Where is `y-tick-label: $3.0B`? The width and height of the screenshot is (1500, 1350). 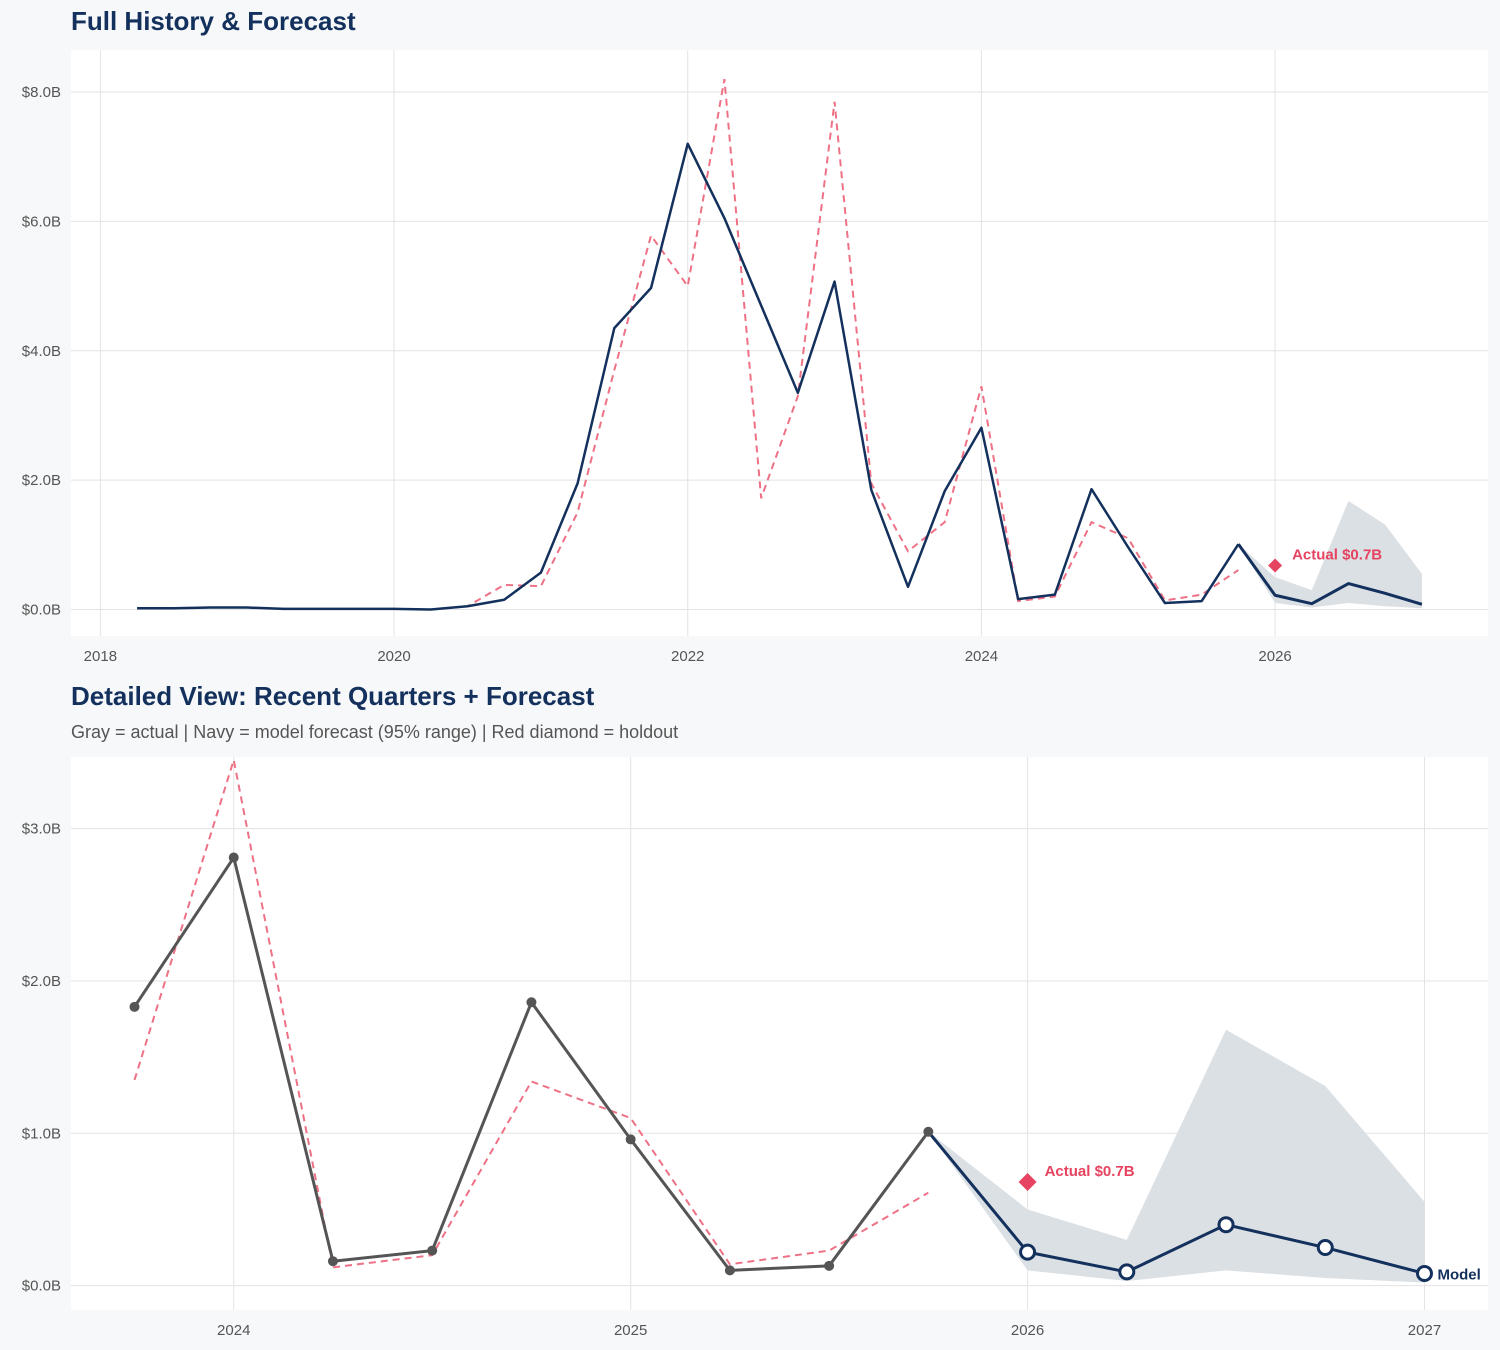 y-tick-label: $3.0B is located at coordinates (41, 829).